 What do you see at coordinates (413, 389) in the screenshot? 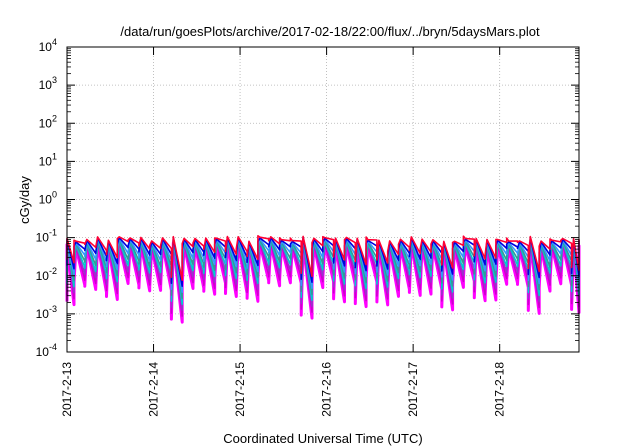
I see `x-tick-label: 2017-2-17` at bounding box center [413, 389].